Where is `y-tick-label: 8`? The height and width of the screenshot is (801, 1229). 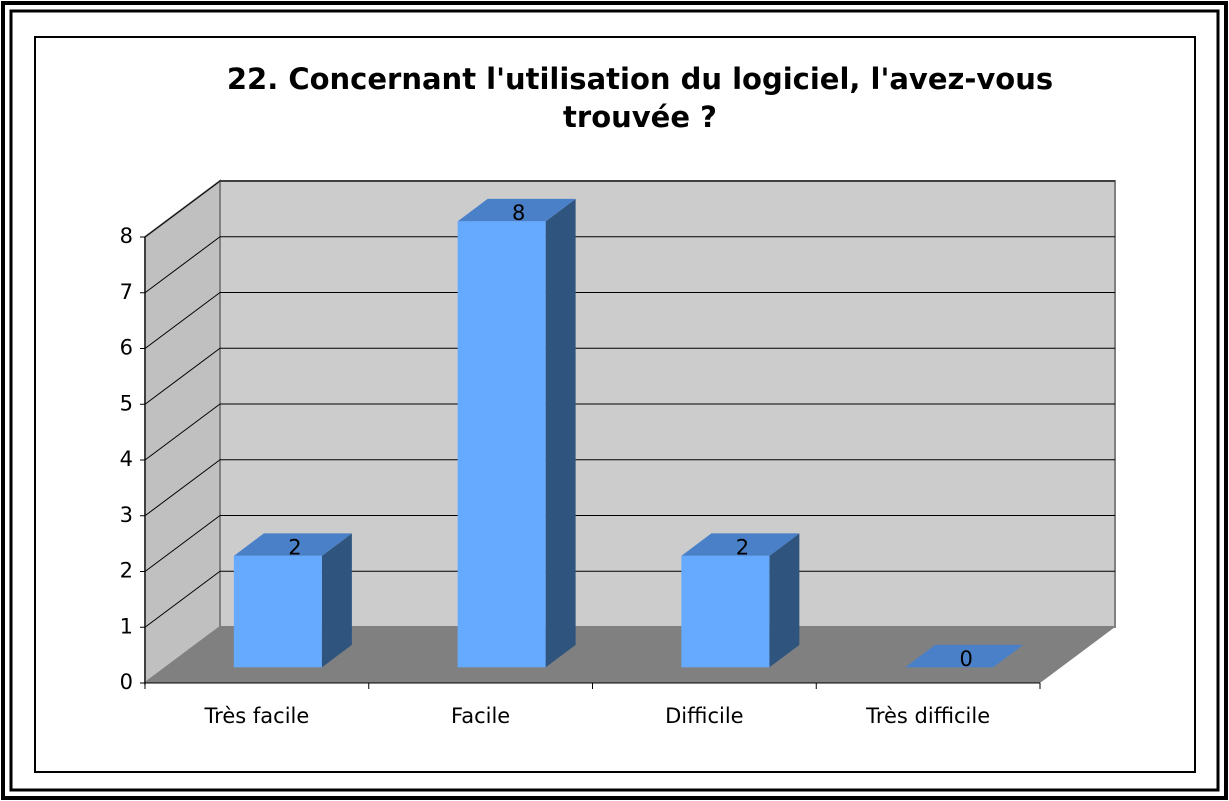 y-tick-label: 8 is located at coordinates (126, 236).